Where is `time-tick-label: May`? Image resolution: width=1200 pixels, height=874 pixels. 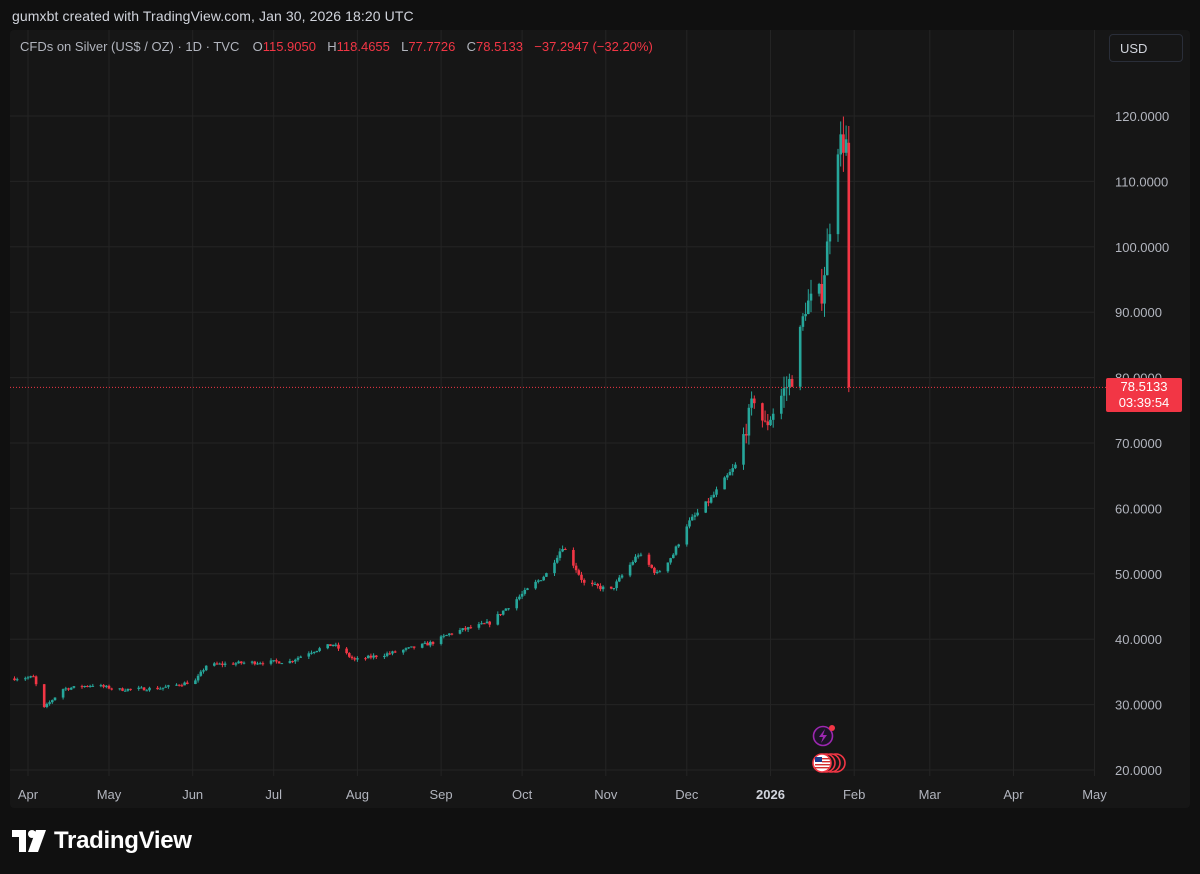
time-tick-label: May is located at coordinates (109, 794).